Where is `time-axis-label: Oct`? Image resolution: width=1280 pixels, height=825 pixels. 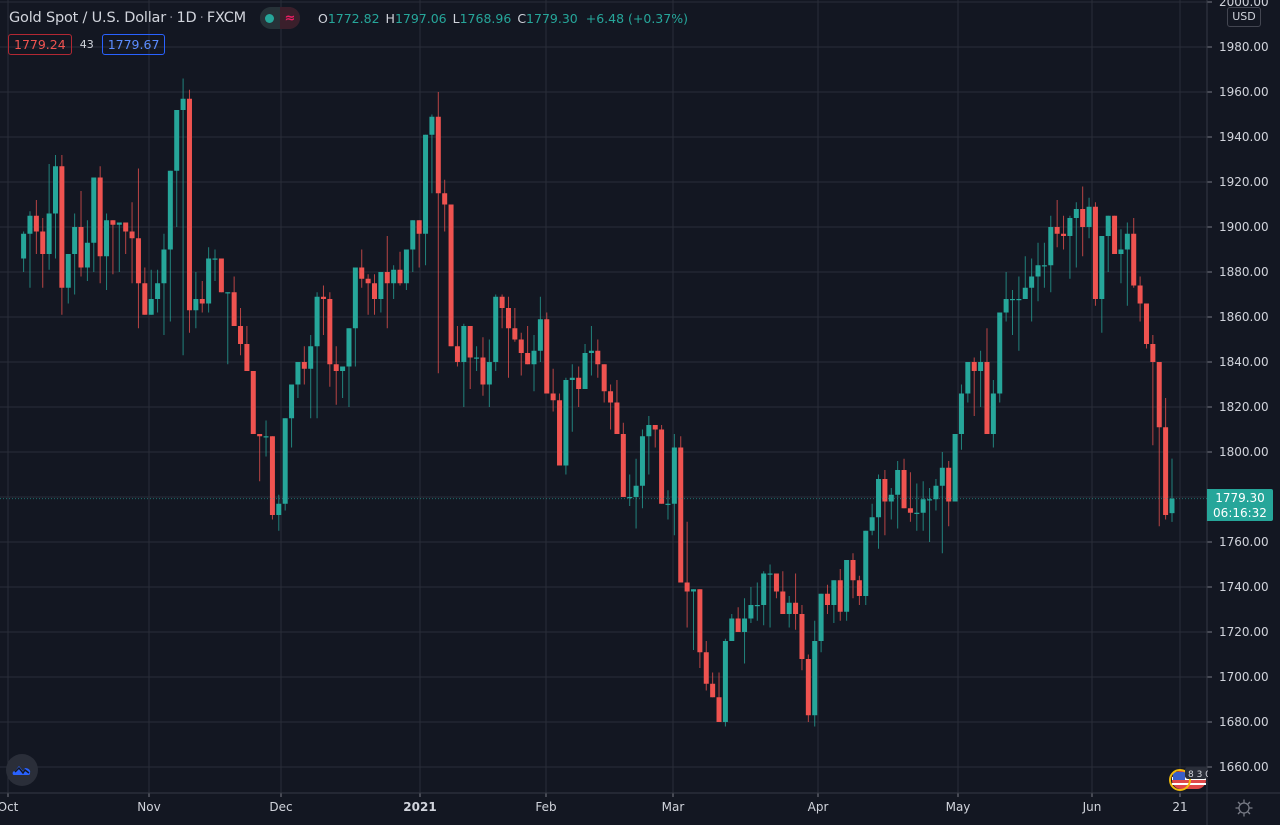
time-axis-label: Oct is located at coordinates (9, 807).